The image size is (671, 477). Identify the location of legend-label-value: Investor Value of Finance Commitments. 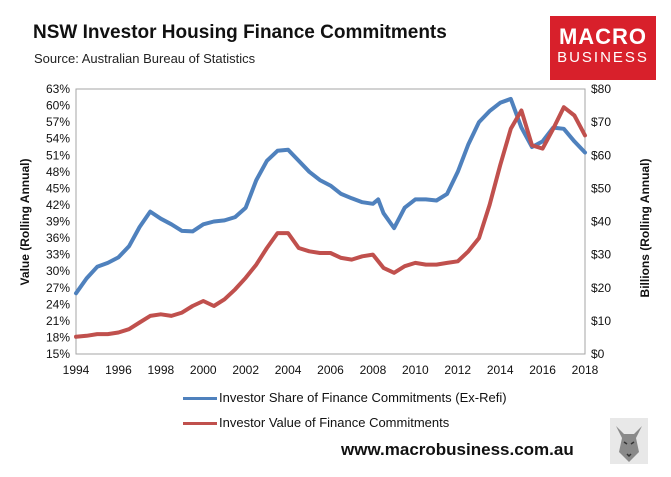
(334, 422).